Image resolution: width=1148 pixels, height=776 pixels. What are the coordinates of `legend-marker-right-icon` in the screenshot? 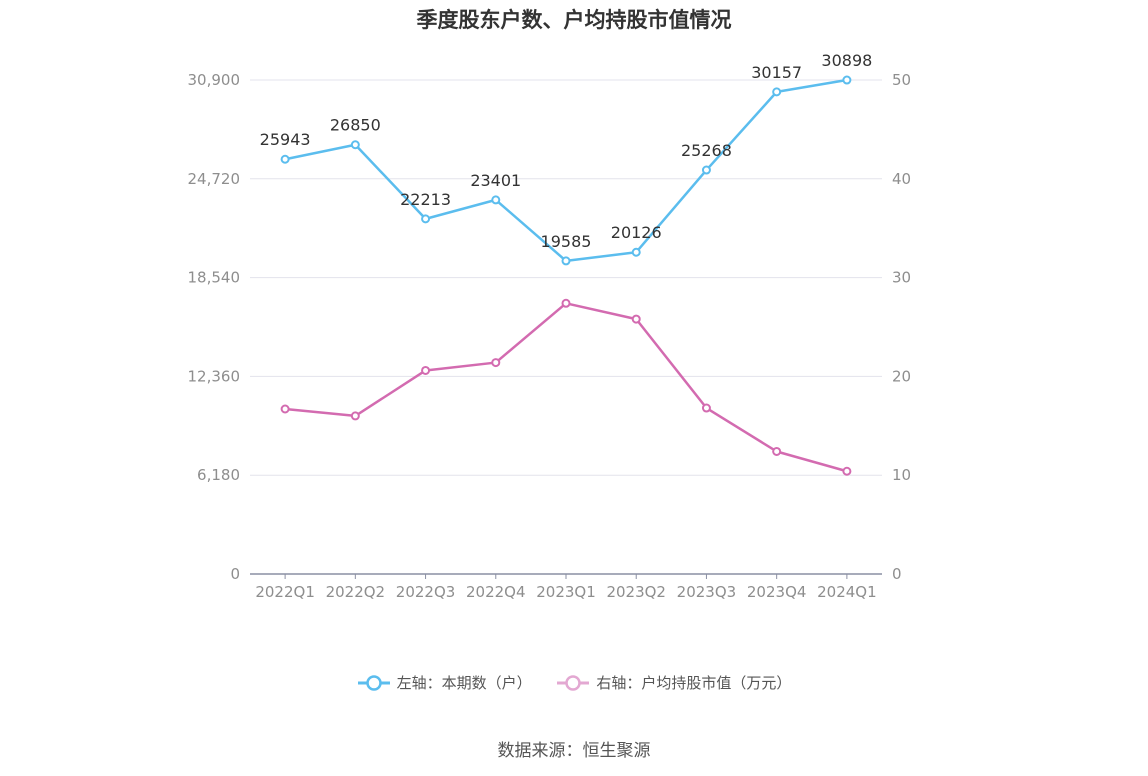 It's located at (573, 682).